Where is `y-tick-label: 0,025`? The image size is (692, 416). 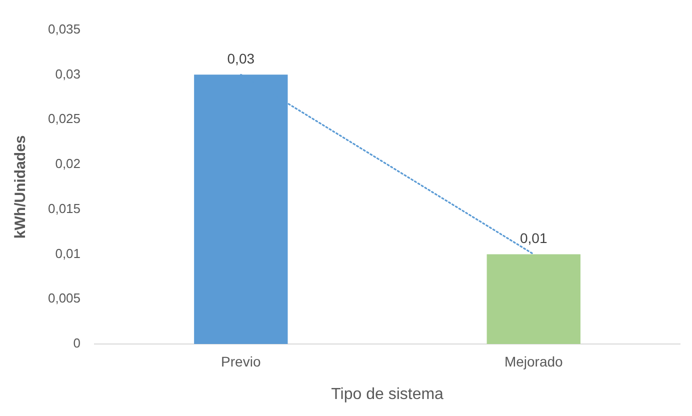
y-tick-label: 0,025 is located at coordinates (64, 118).